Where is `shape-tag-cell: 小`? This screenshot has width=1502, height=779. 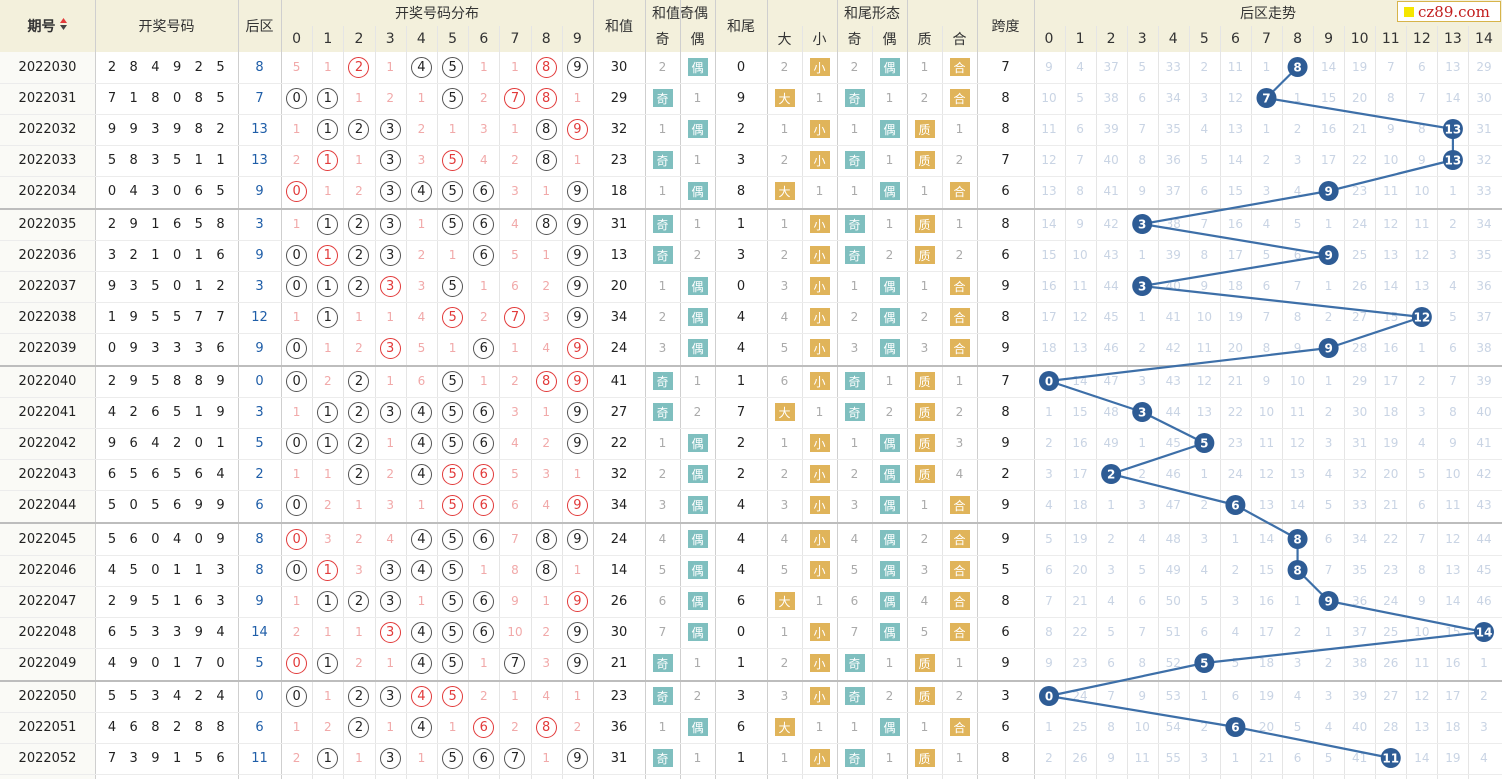
shape-tag-cell: 小 is located at coordinates (819, 129).